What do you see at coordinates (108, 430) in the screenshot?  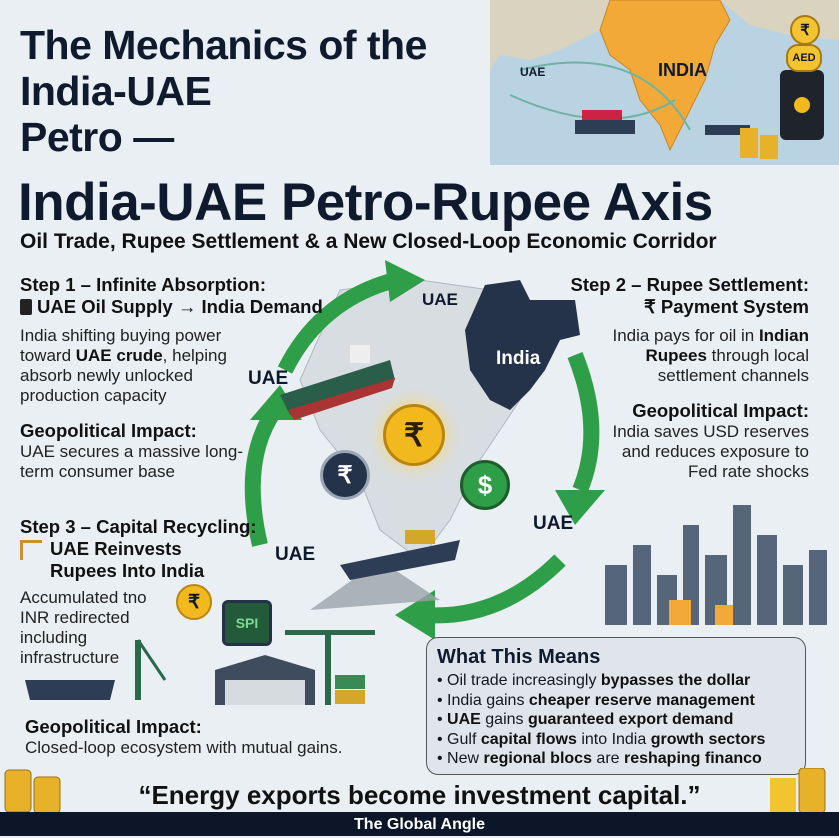 I see `step1-impact-heading: Geopolitical Impact:` at bounding box center [108, 430].